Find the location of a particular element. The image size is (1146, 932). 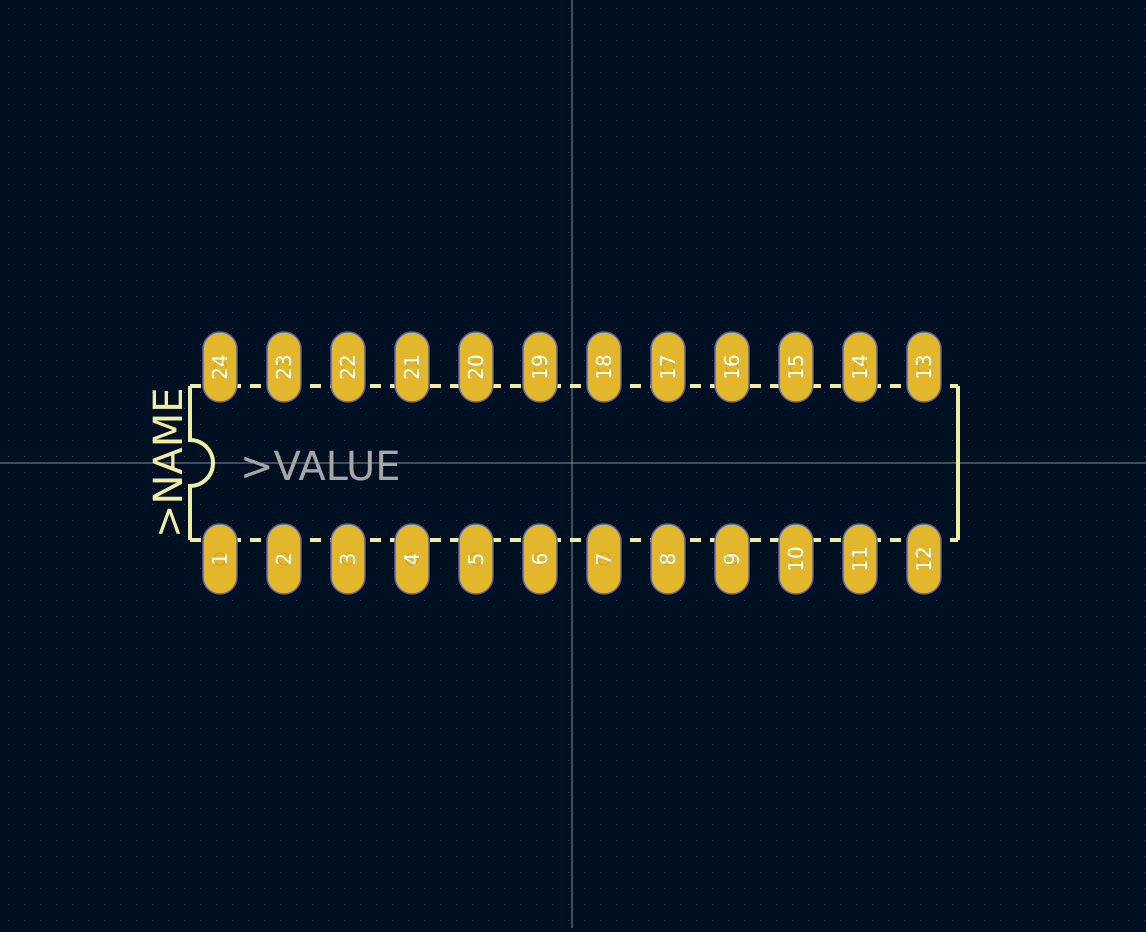

pad-5: 5 is located at coordinates (476, 559).